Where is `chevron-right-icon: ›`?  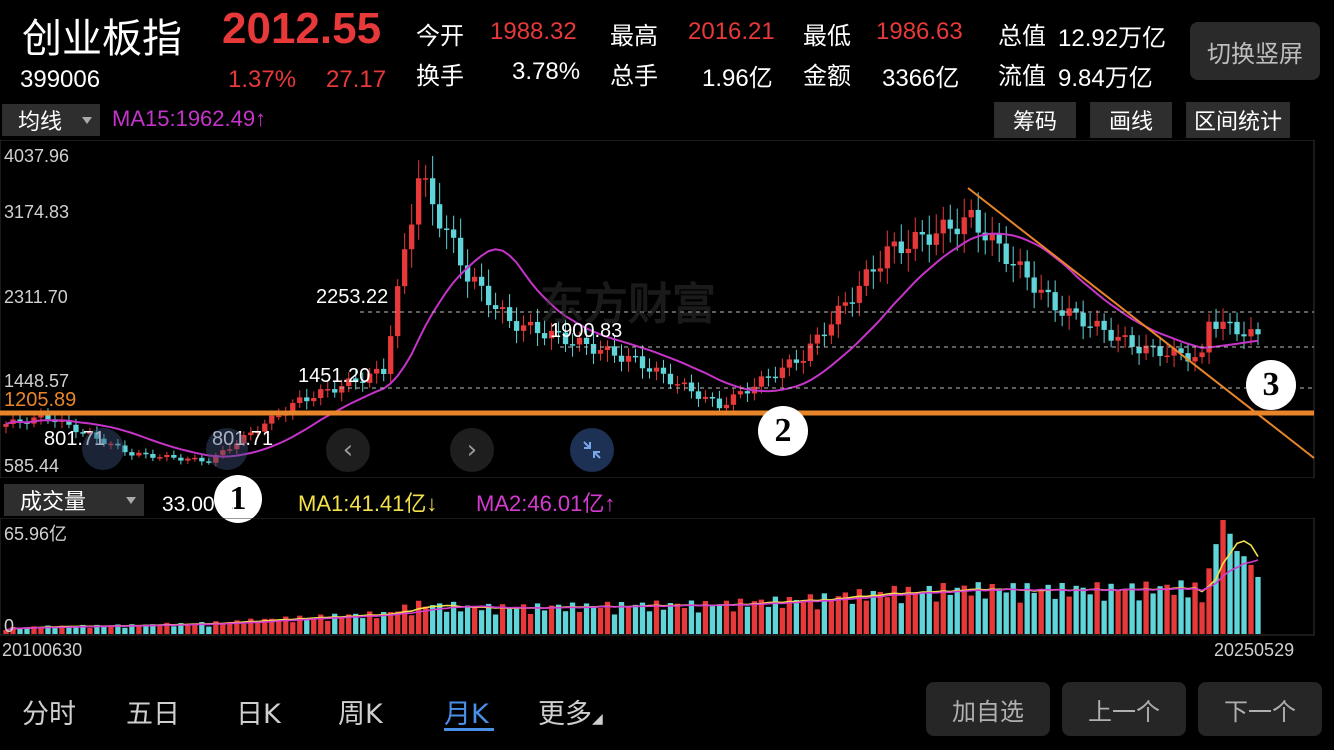 chevron-right-icon: › is located at coordinates (472, 450).